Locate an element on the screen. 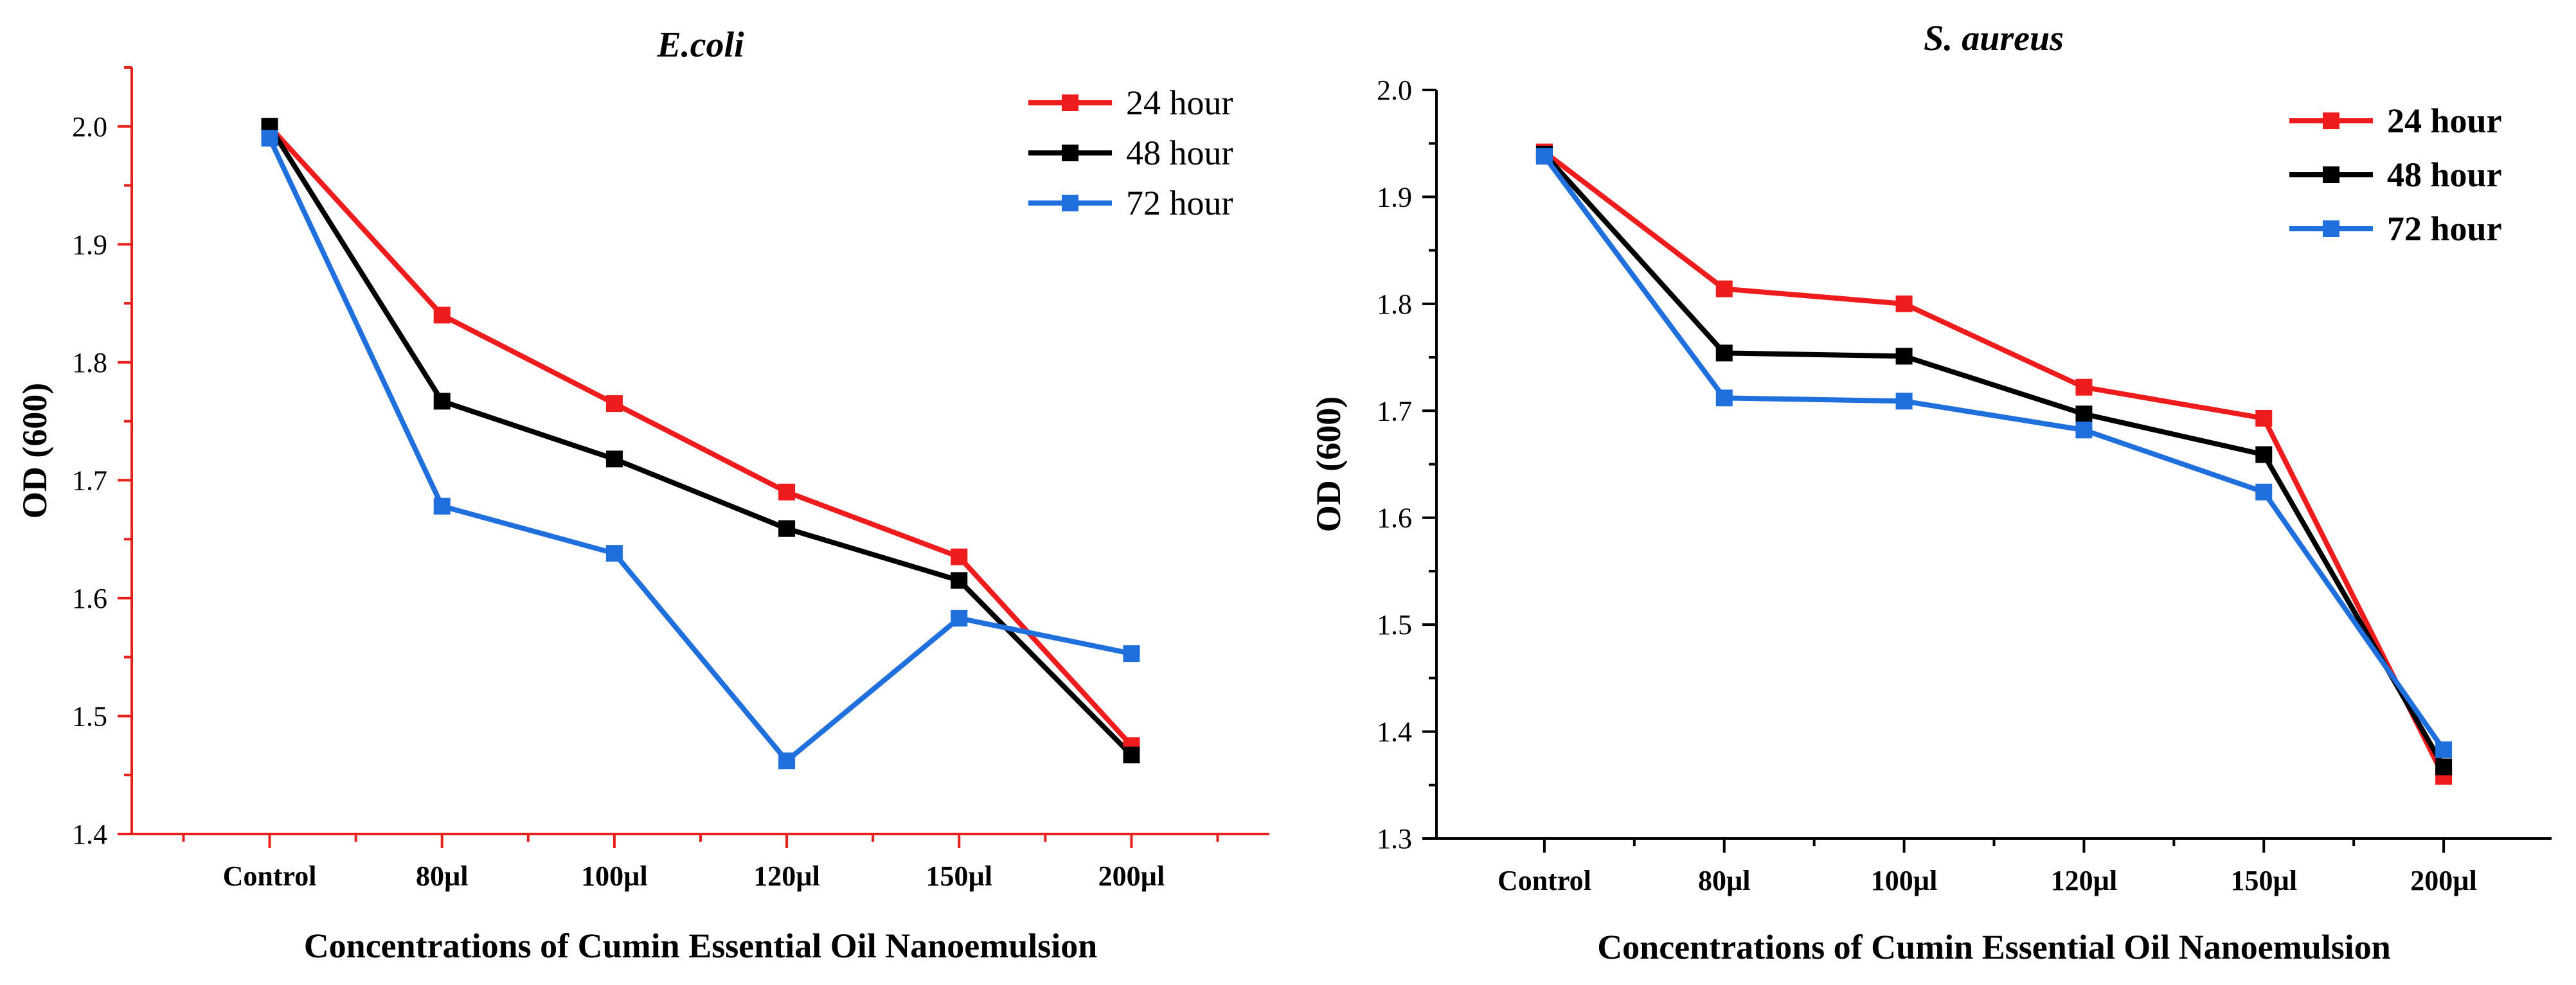 This screenshot has width=2576, height=985. y-tick-label: 1.3 is located at coordinates (1394, 839).